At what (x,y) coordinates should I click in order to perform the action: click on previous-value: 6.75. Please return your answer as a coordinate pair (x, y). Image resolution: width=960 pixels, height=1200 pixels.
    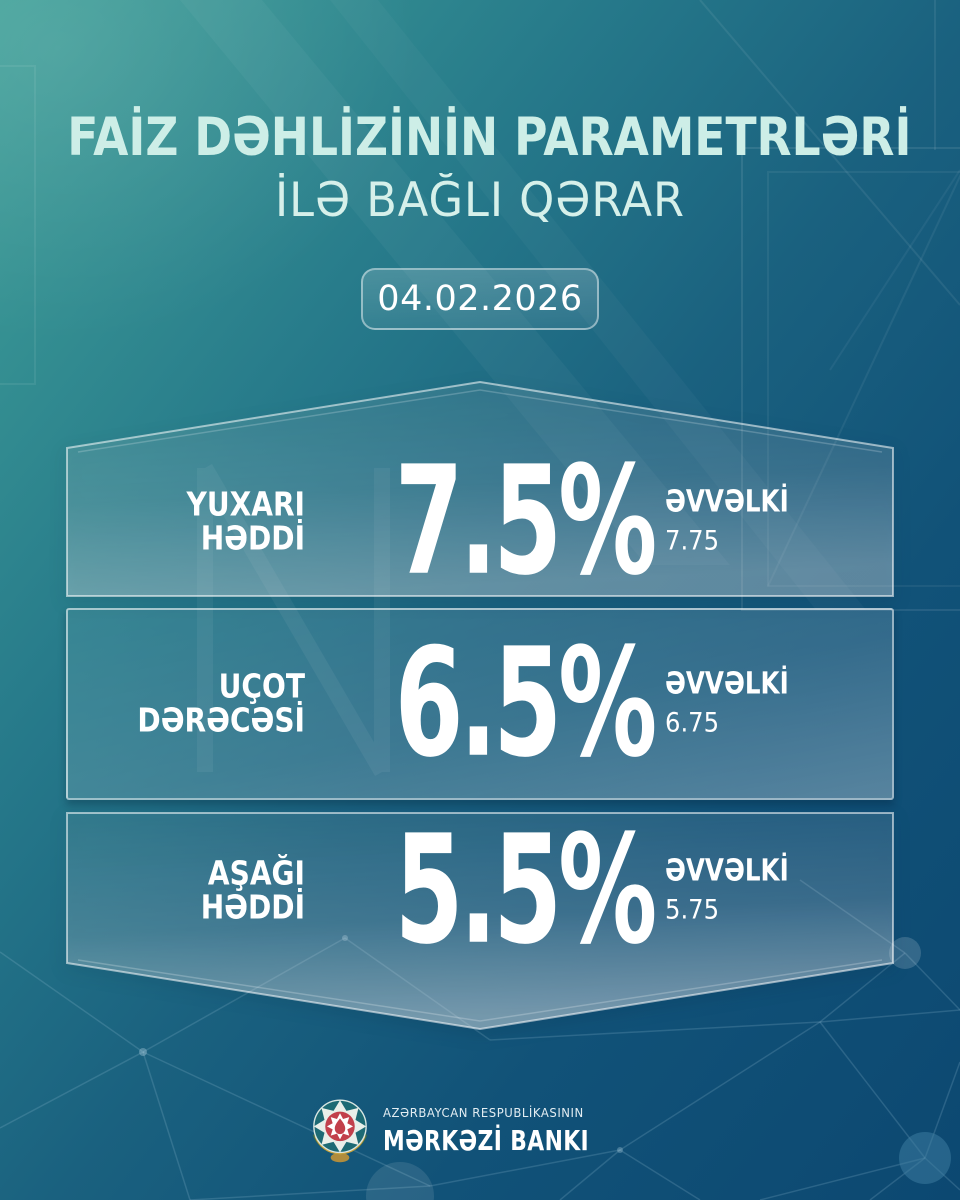
    Looking at the image, I should click on (692, 723).